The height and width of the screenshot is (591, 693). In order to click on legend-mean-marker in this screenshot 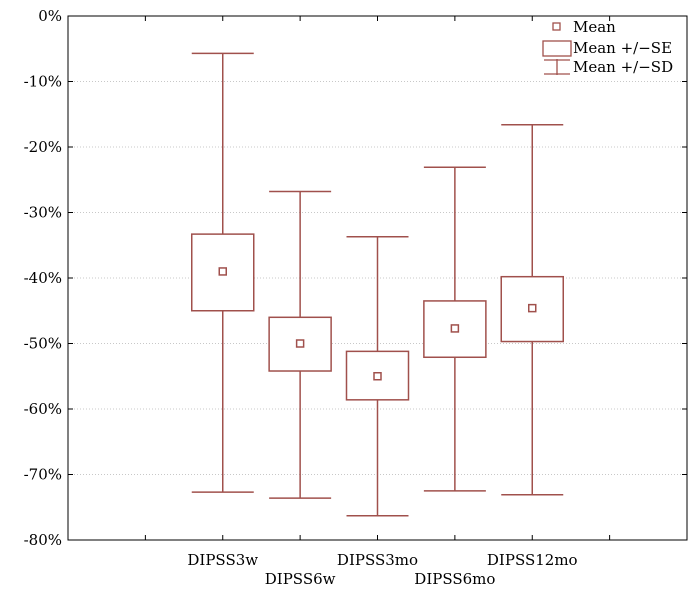, I will do `click(556, 26)`.